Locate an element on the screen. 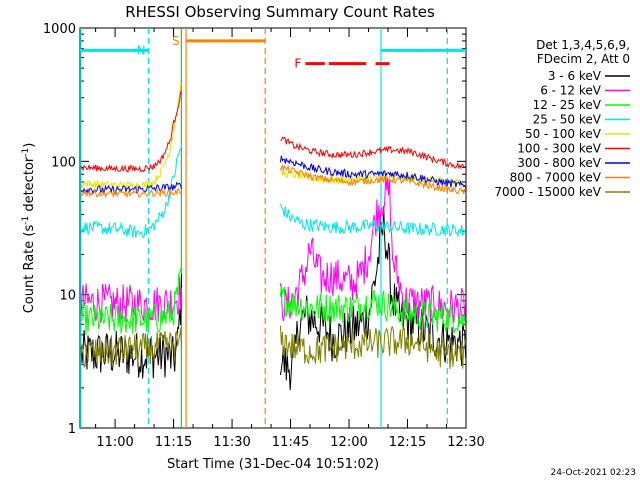 This screenshot has width=640, height=485. x-tick-label: 11:45 is located at coordinates (290, 442).